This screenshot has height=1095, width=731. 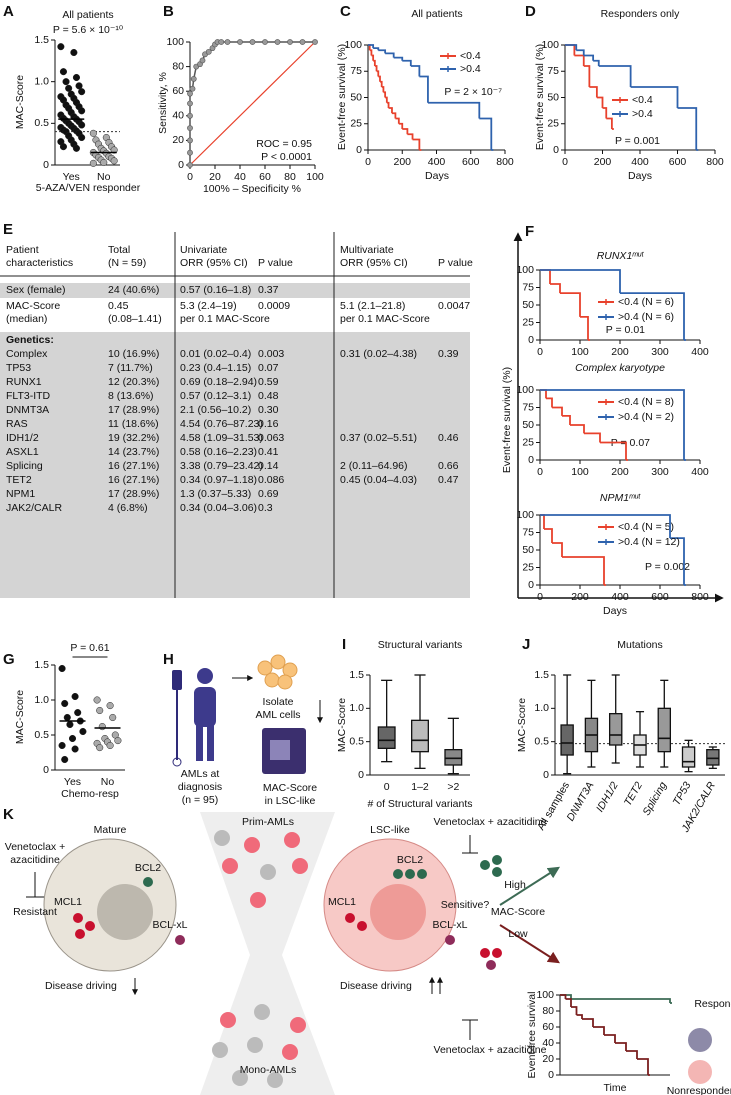 What do you see at coordinates (400, 907) in the screenshot?
I see `proteins` at bounding box center [400, 907].